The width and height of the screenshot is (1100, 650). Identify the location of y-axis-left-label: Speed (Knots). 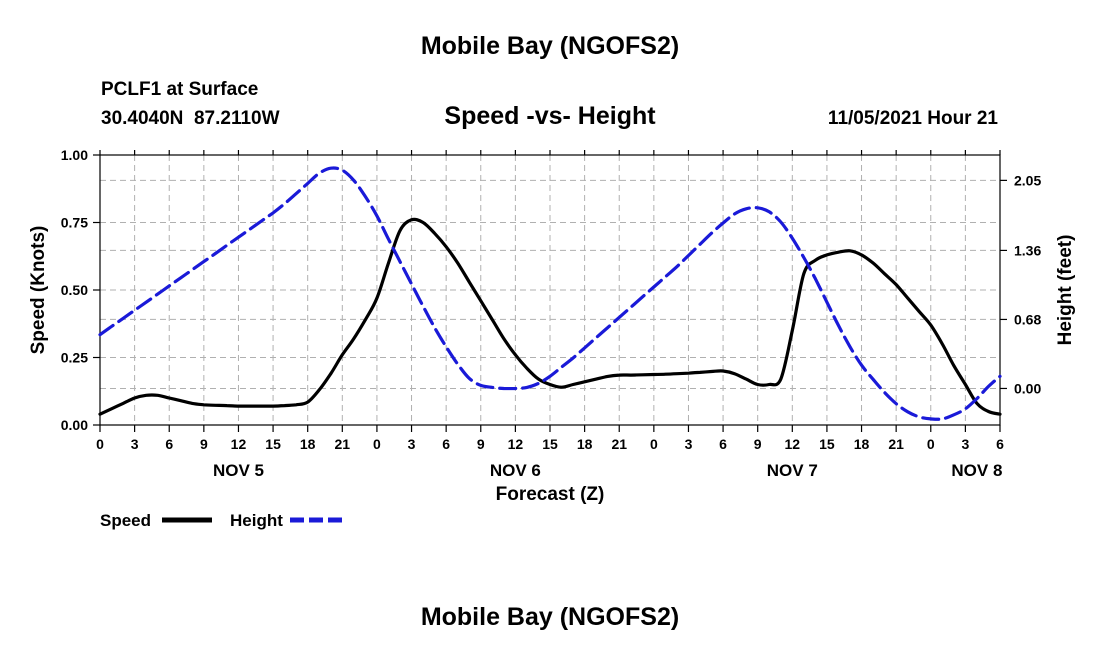
(38, 290).